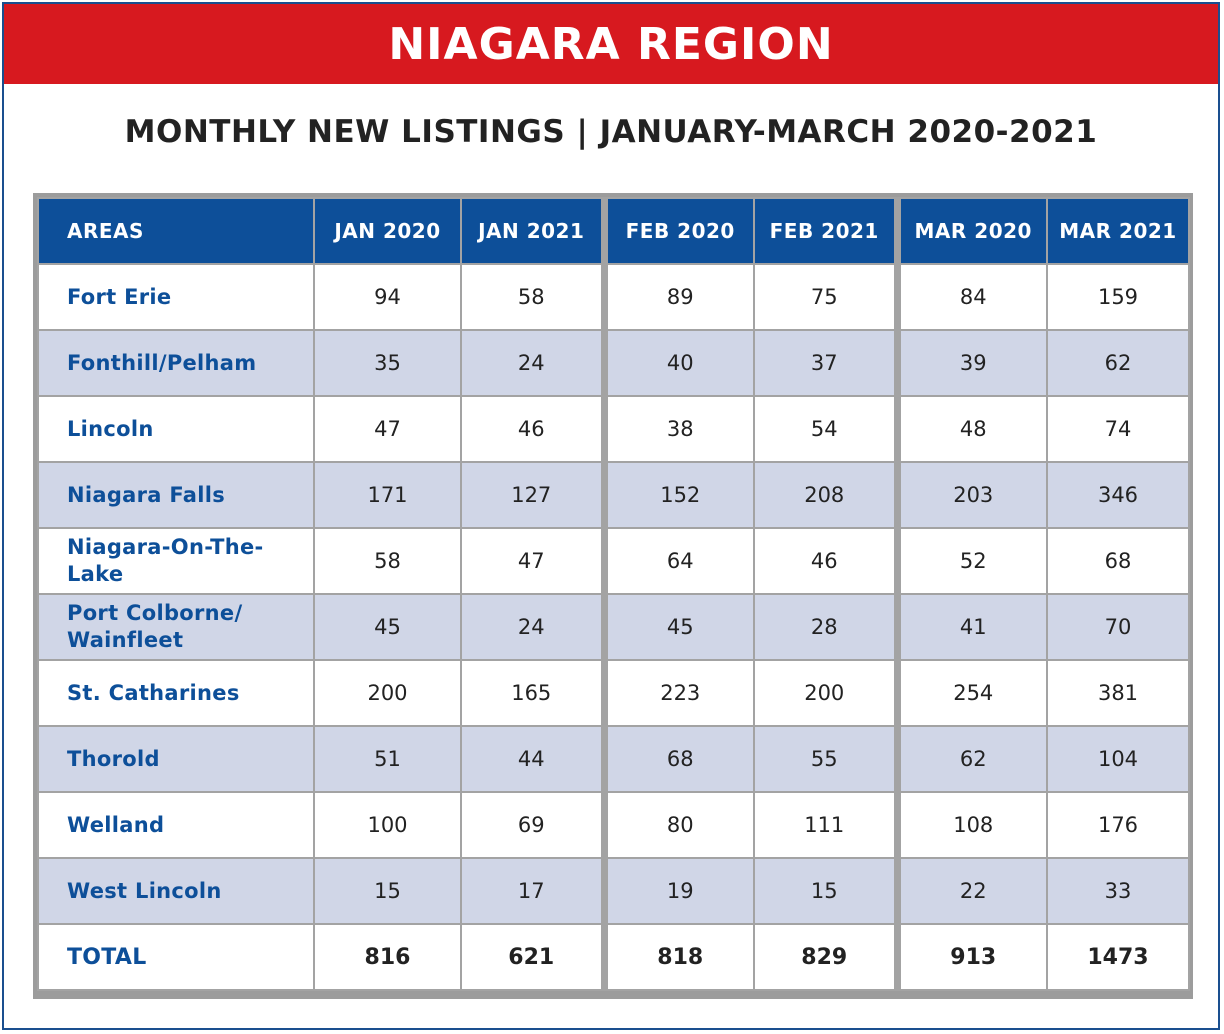 The width and height of the screenshot is (1224, 1034). I want to click on area-name-cell: Welland, so click(176, 825).